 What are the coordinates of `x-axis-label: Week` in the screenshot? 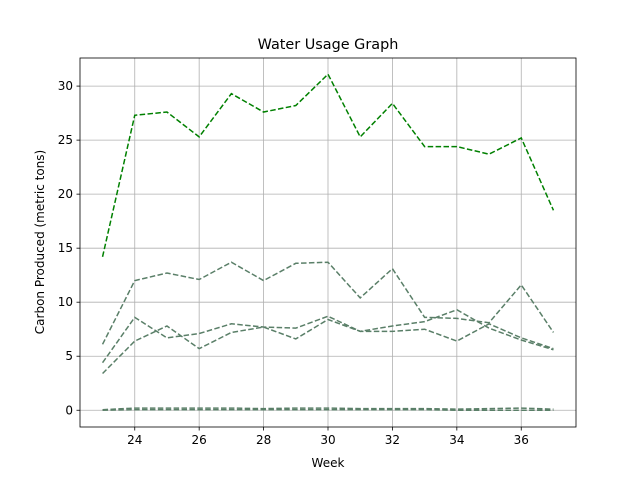 It's located at (328, 463).